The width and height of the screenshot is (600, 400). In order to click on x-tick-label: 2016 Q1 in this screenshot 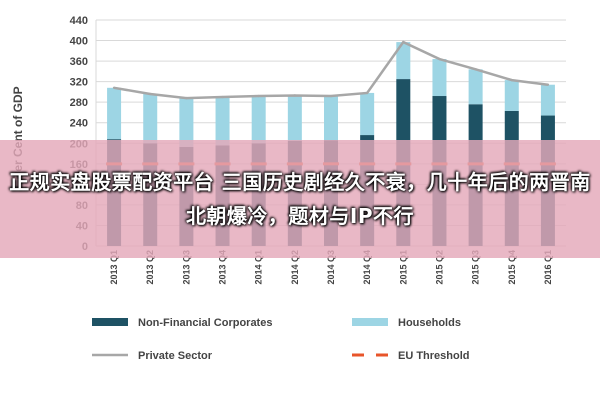, I will do `click(548, 267)`.